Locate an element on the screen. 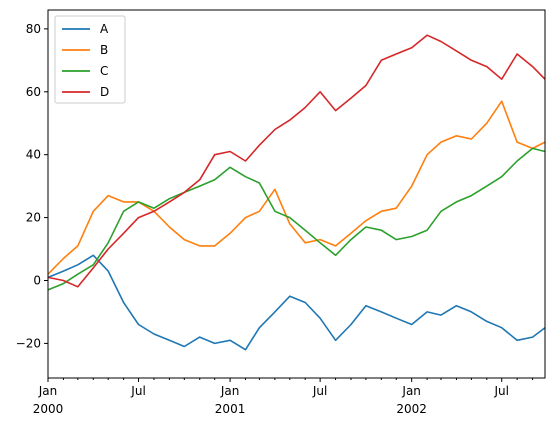 Image resolution: width=555 pixels, height=429 pixels. x-tick-year-label: 2002 is located at coordinates (411, 409).